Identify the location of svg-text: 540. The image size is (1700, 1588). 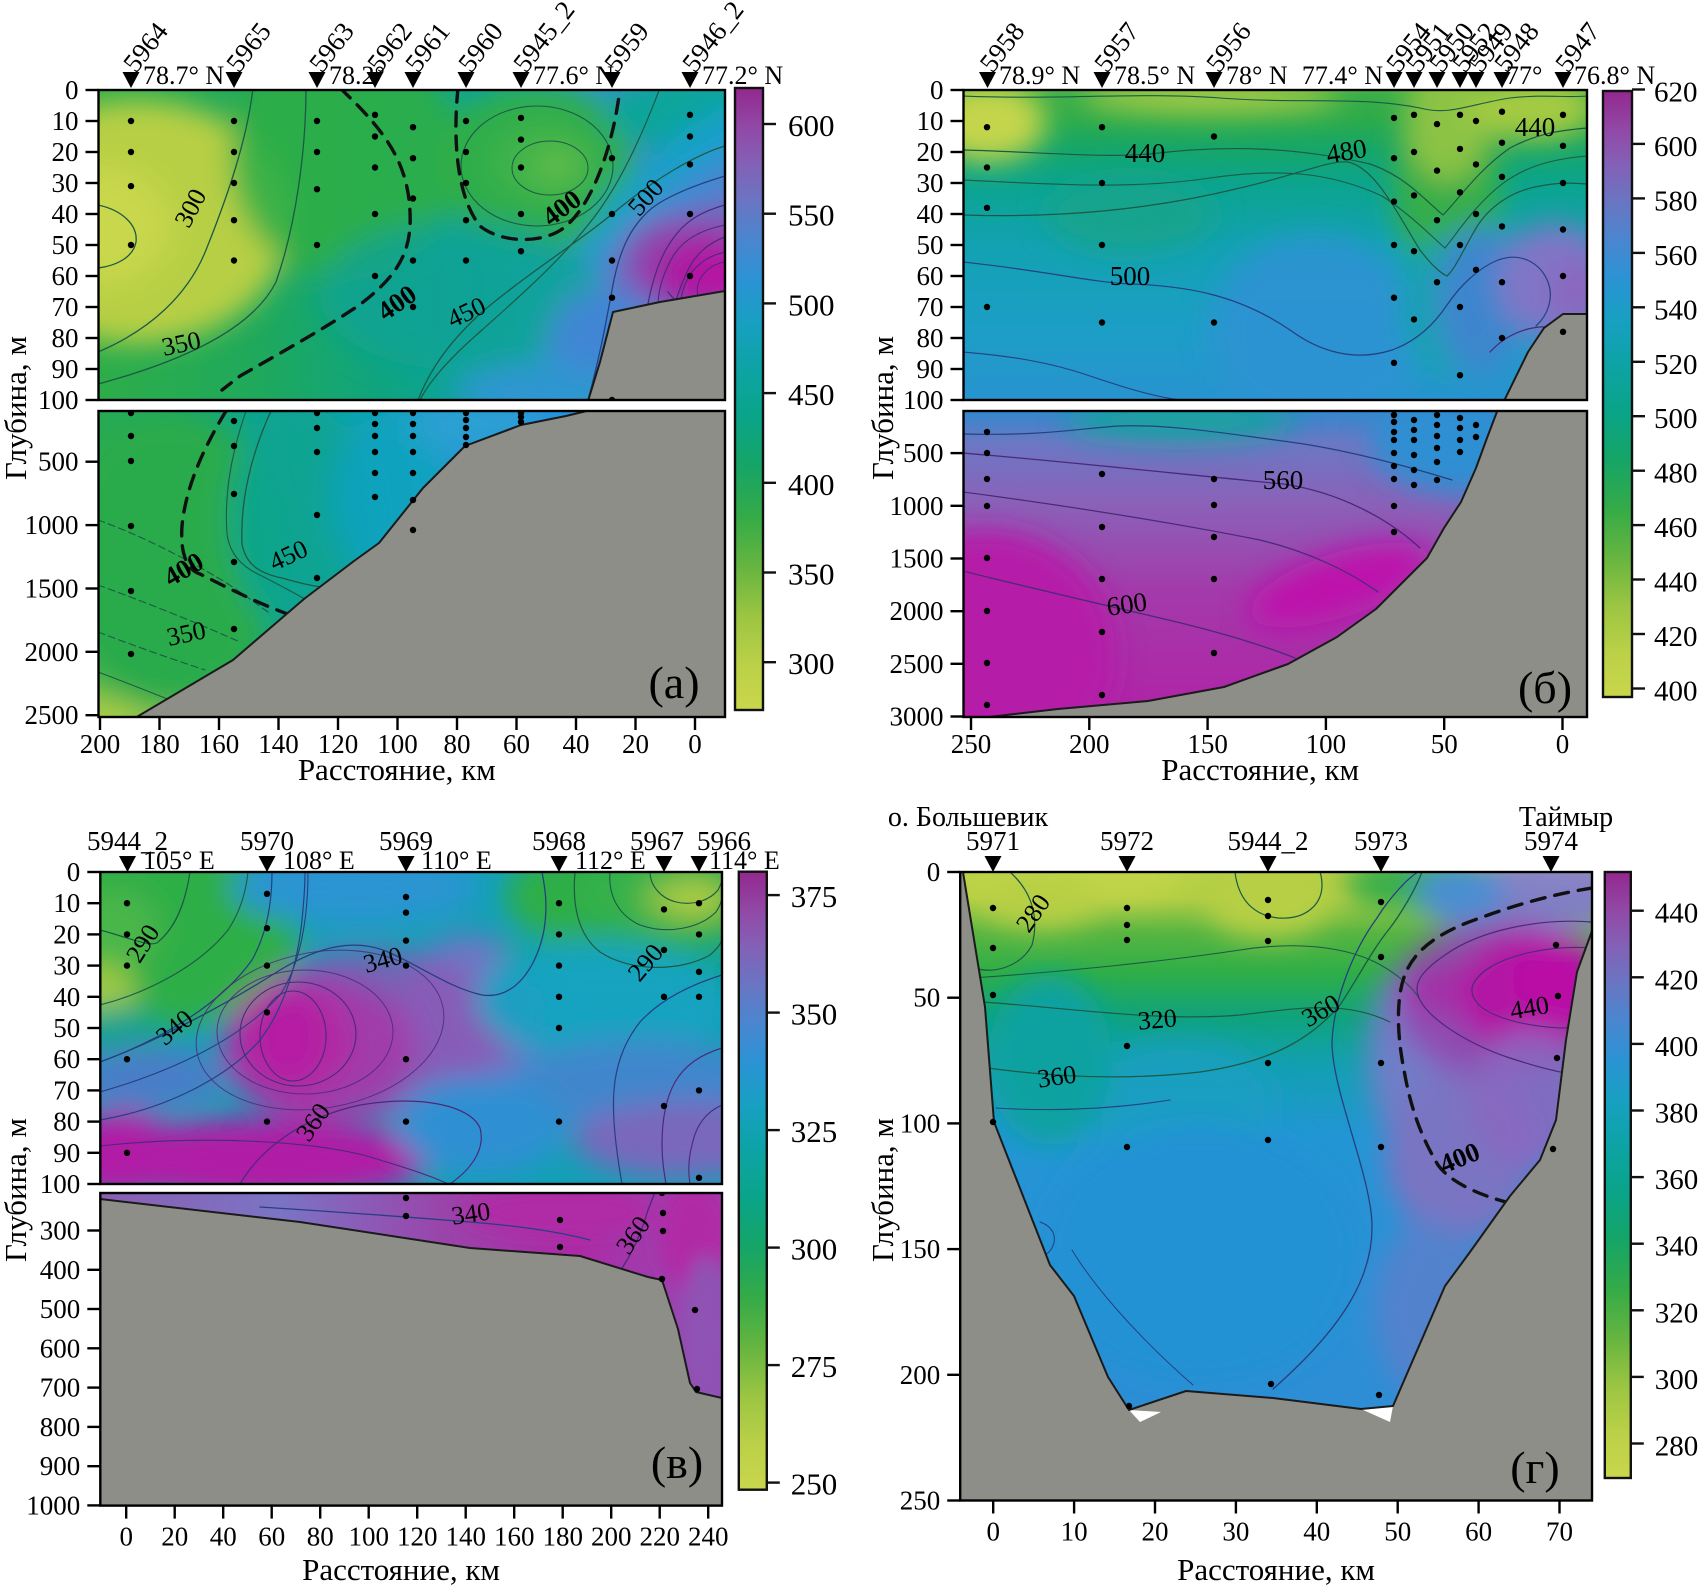
(1676, 310).